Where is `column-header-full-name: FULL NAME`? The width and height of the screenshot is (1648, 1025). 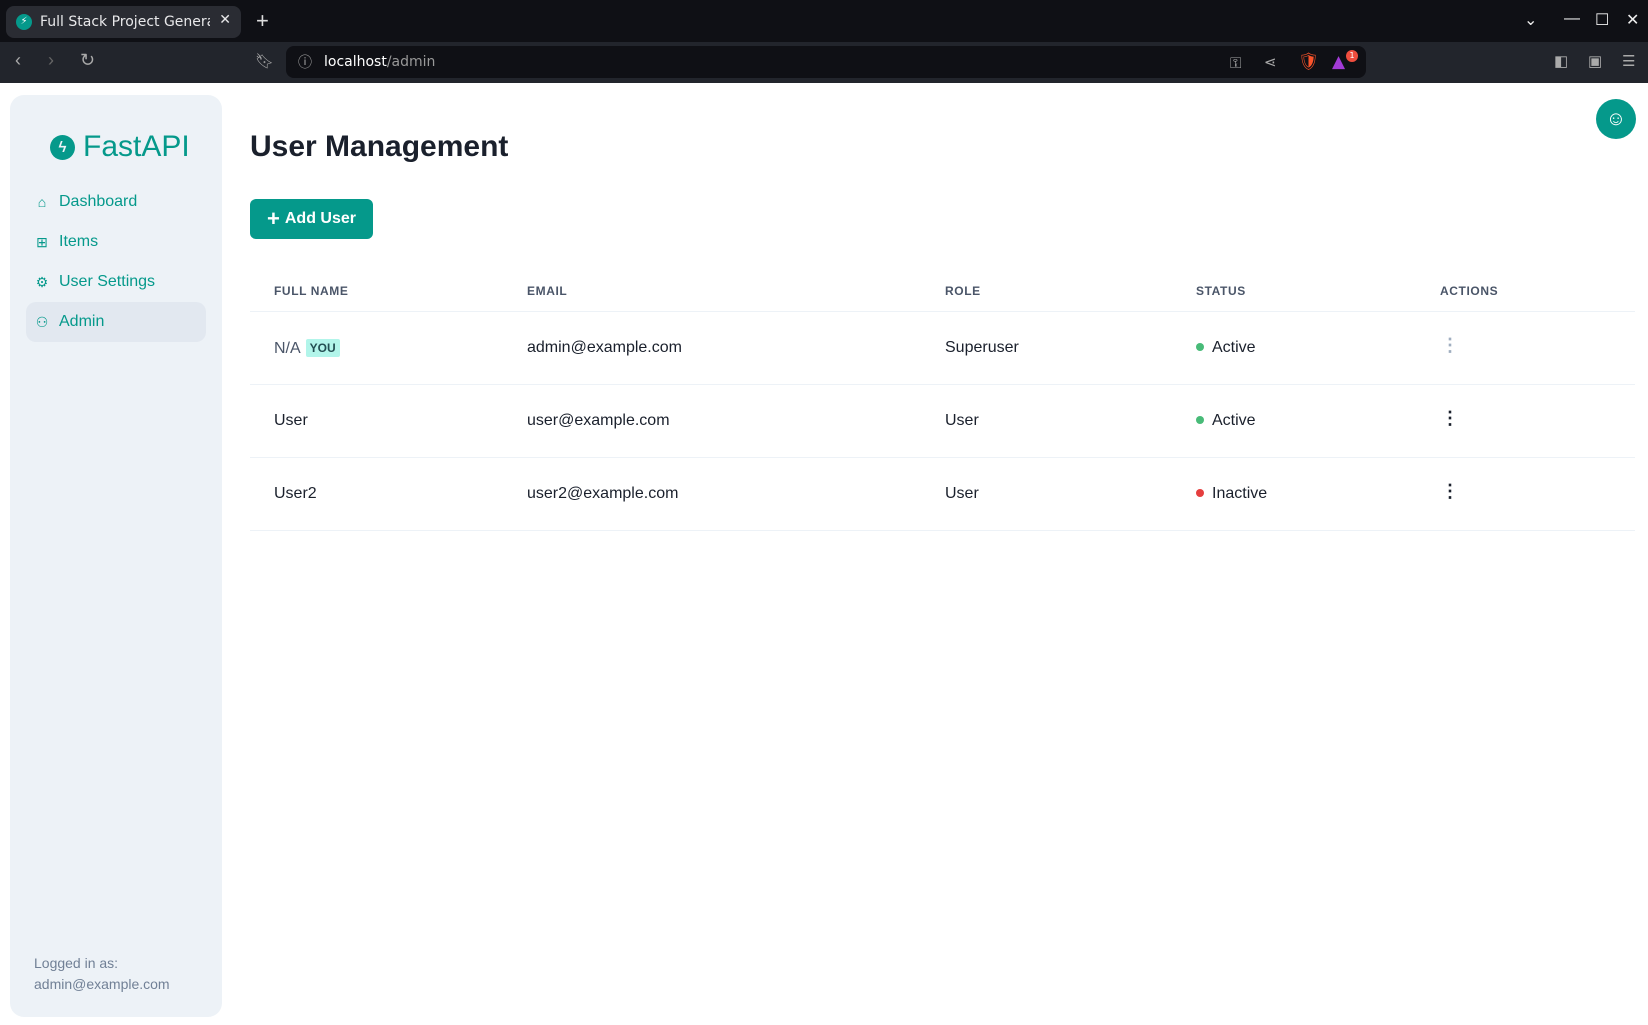
column-header-full-name: FULL NAME is located at coordinates (311, 291).